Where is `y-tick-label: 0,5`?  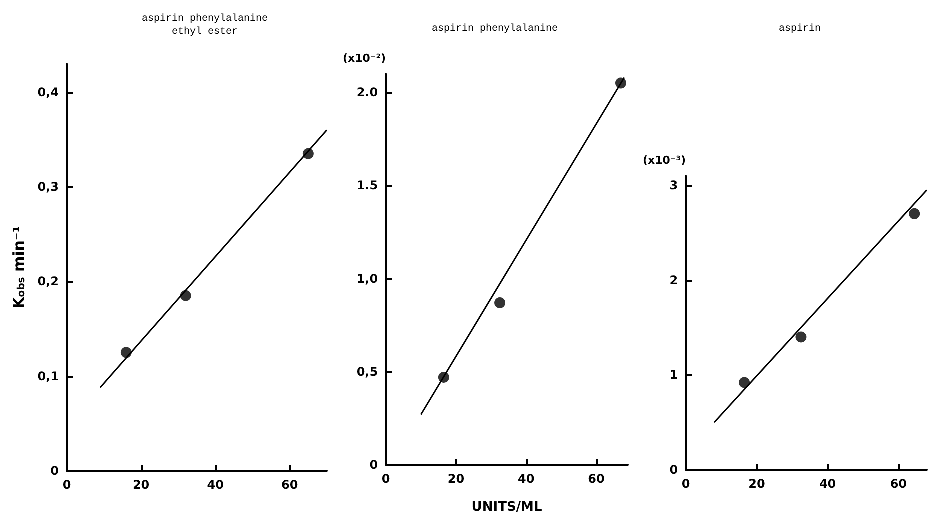 y-tick-label: 0,5 is located at coordinates (367, 371).